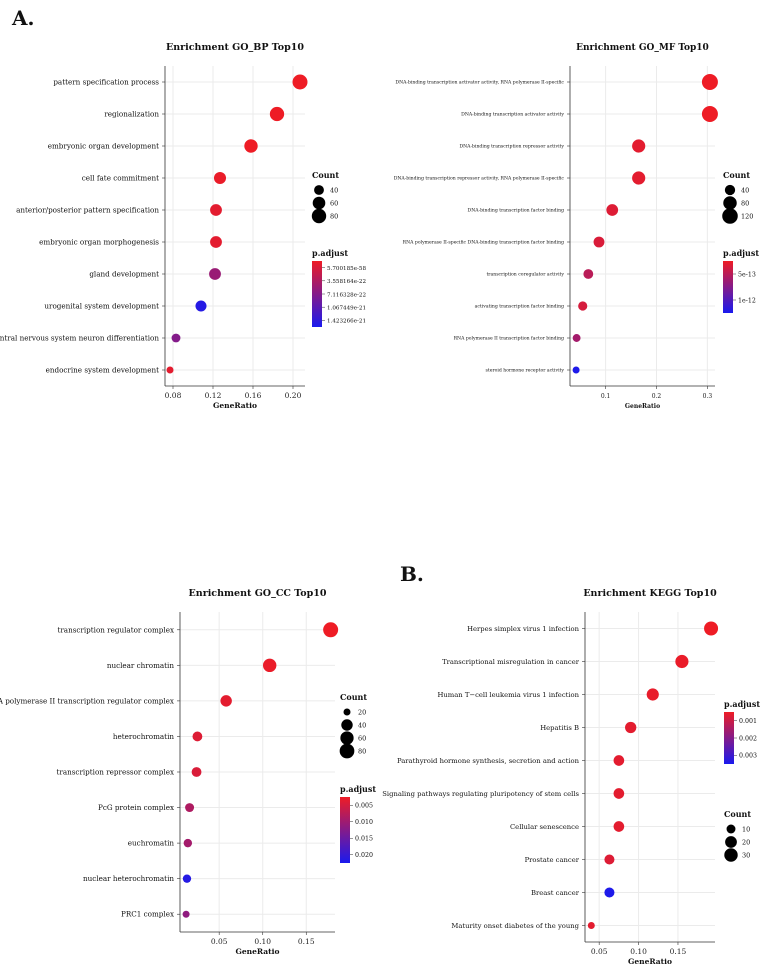 This screenshot has width=766, height=980. Describe the element at coordinates (555, 893) in the screenshot. I see `category-label: Breast cancer` at that location.